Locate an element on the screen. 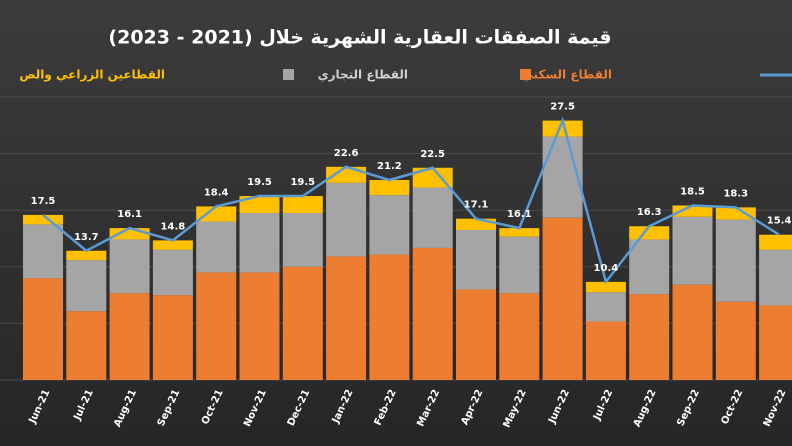 The width and height of the screenshot is (792, 446). value-label: 22.6 is located at coordinates (346, 153).